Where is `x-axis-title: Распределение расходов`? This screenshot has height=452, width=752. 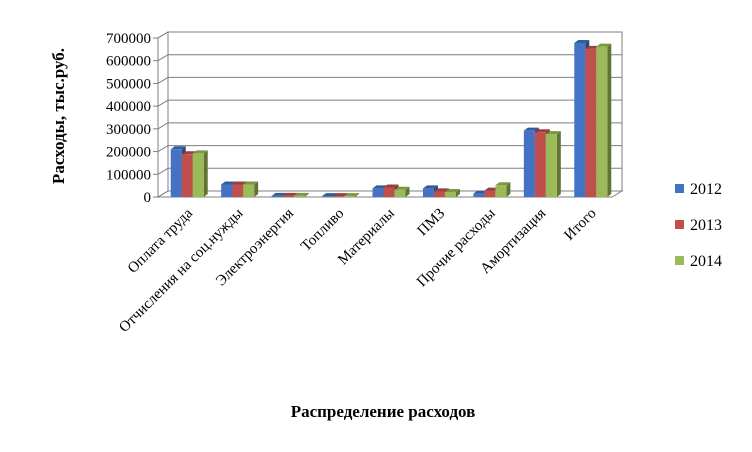
x-axis-title: Распределение расходов is located at coordinates (383, 411).